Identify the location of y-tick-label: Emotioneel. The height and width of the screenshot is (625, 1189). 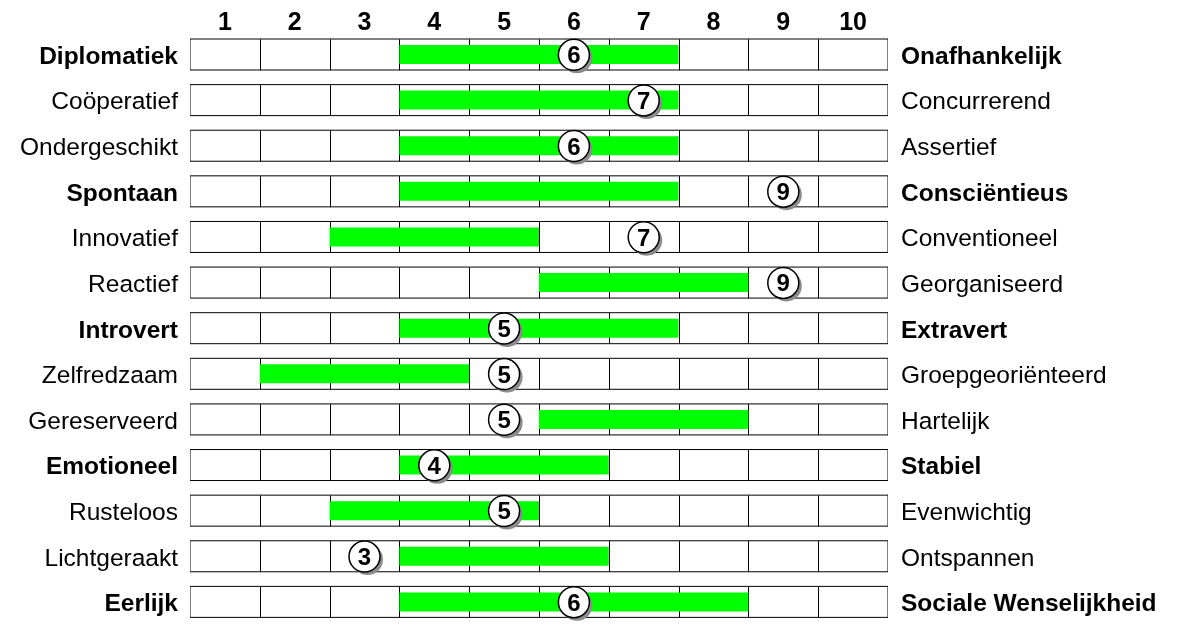
(111, 465).